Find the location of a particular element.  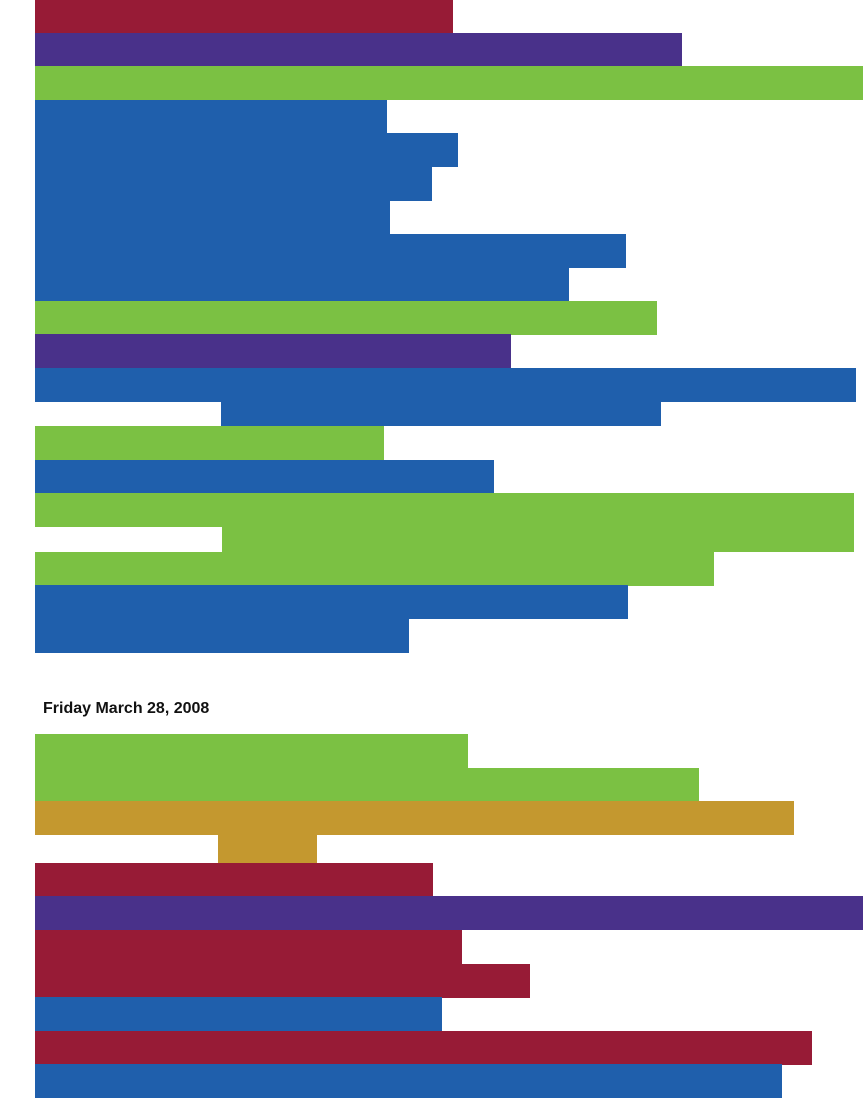

date-heading: Friday March 28, 2008 is located at coordinates (126, 708).